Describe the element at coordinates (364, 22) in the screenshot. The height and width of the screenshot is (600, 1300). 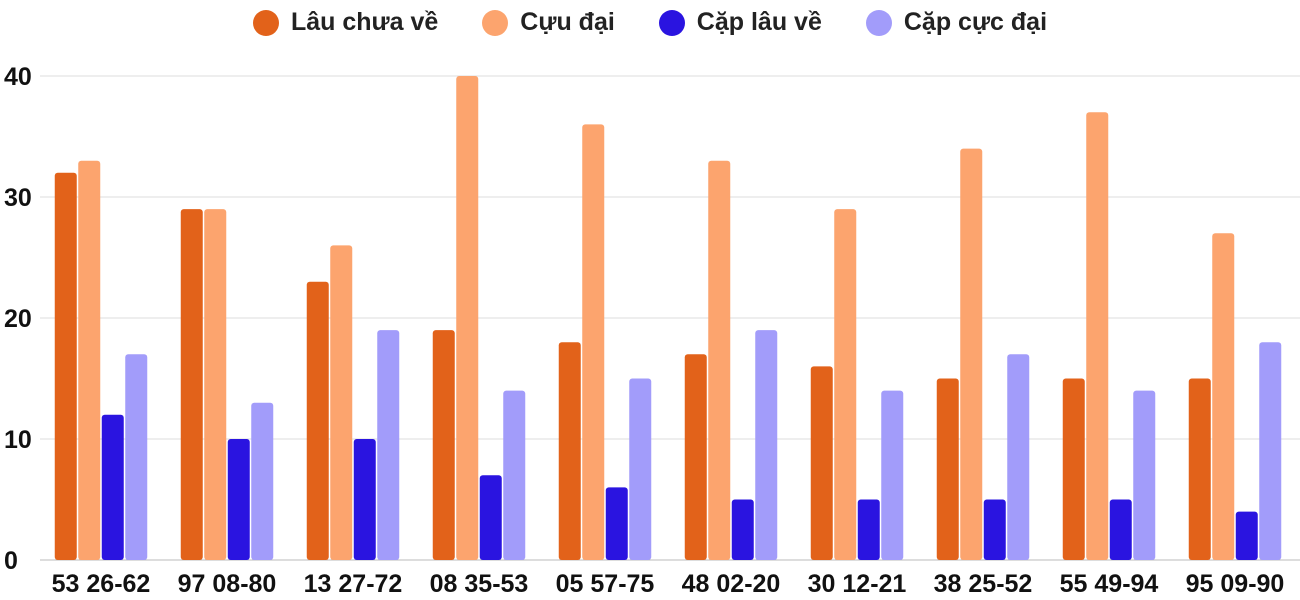
I see `legend-label-0: Lâu chưa về` at that location.